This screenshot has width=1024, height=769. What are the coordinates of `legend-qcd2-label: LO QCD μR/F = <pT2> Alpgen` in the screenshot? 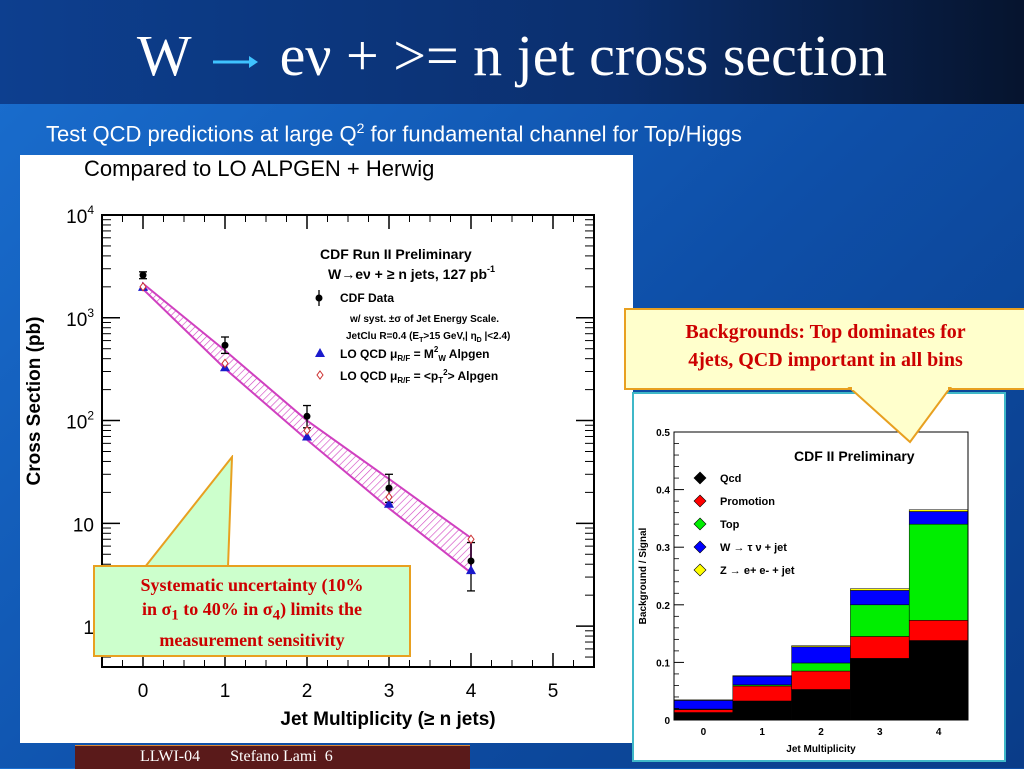 It's located at (419, 376).